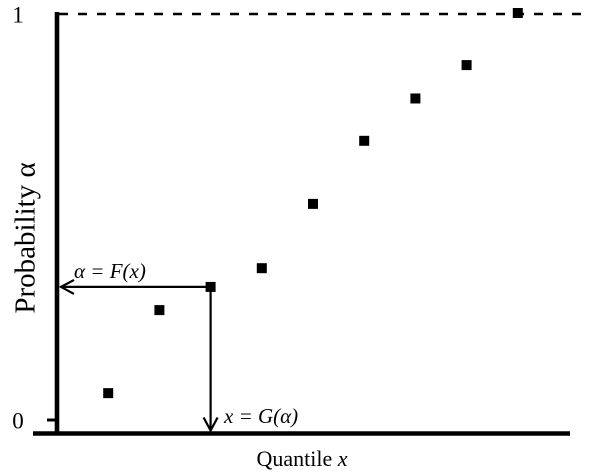  I want to click on annotation-cdf-formula: α = F(x), so click(110, 271).